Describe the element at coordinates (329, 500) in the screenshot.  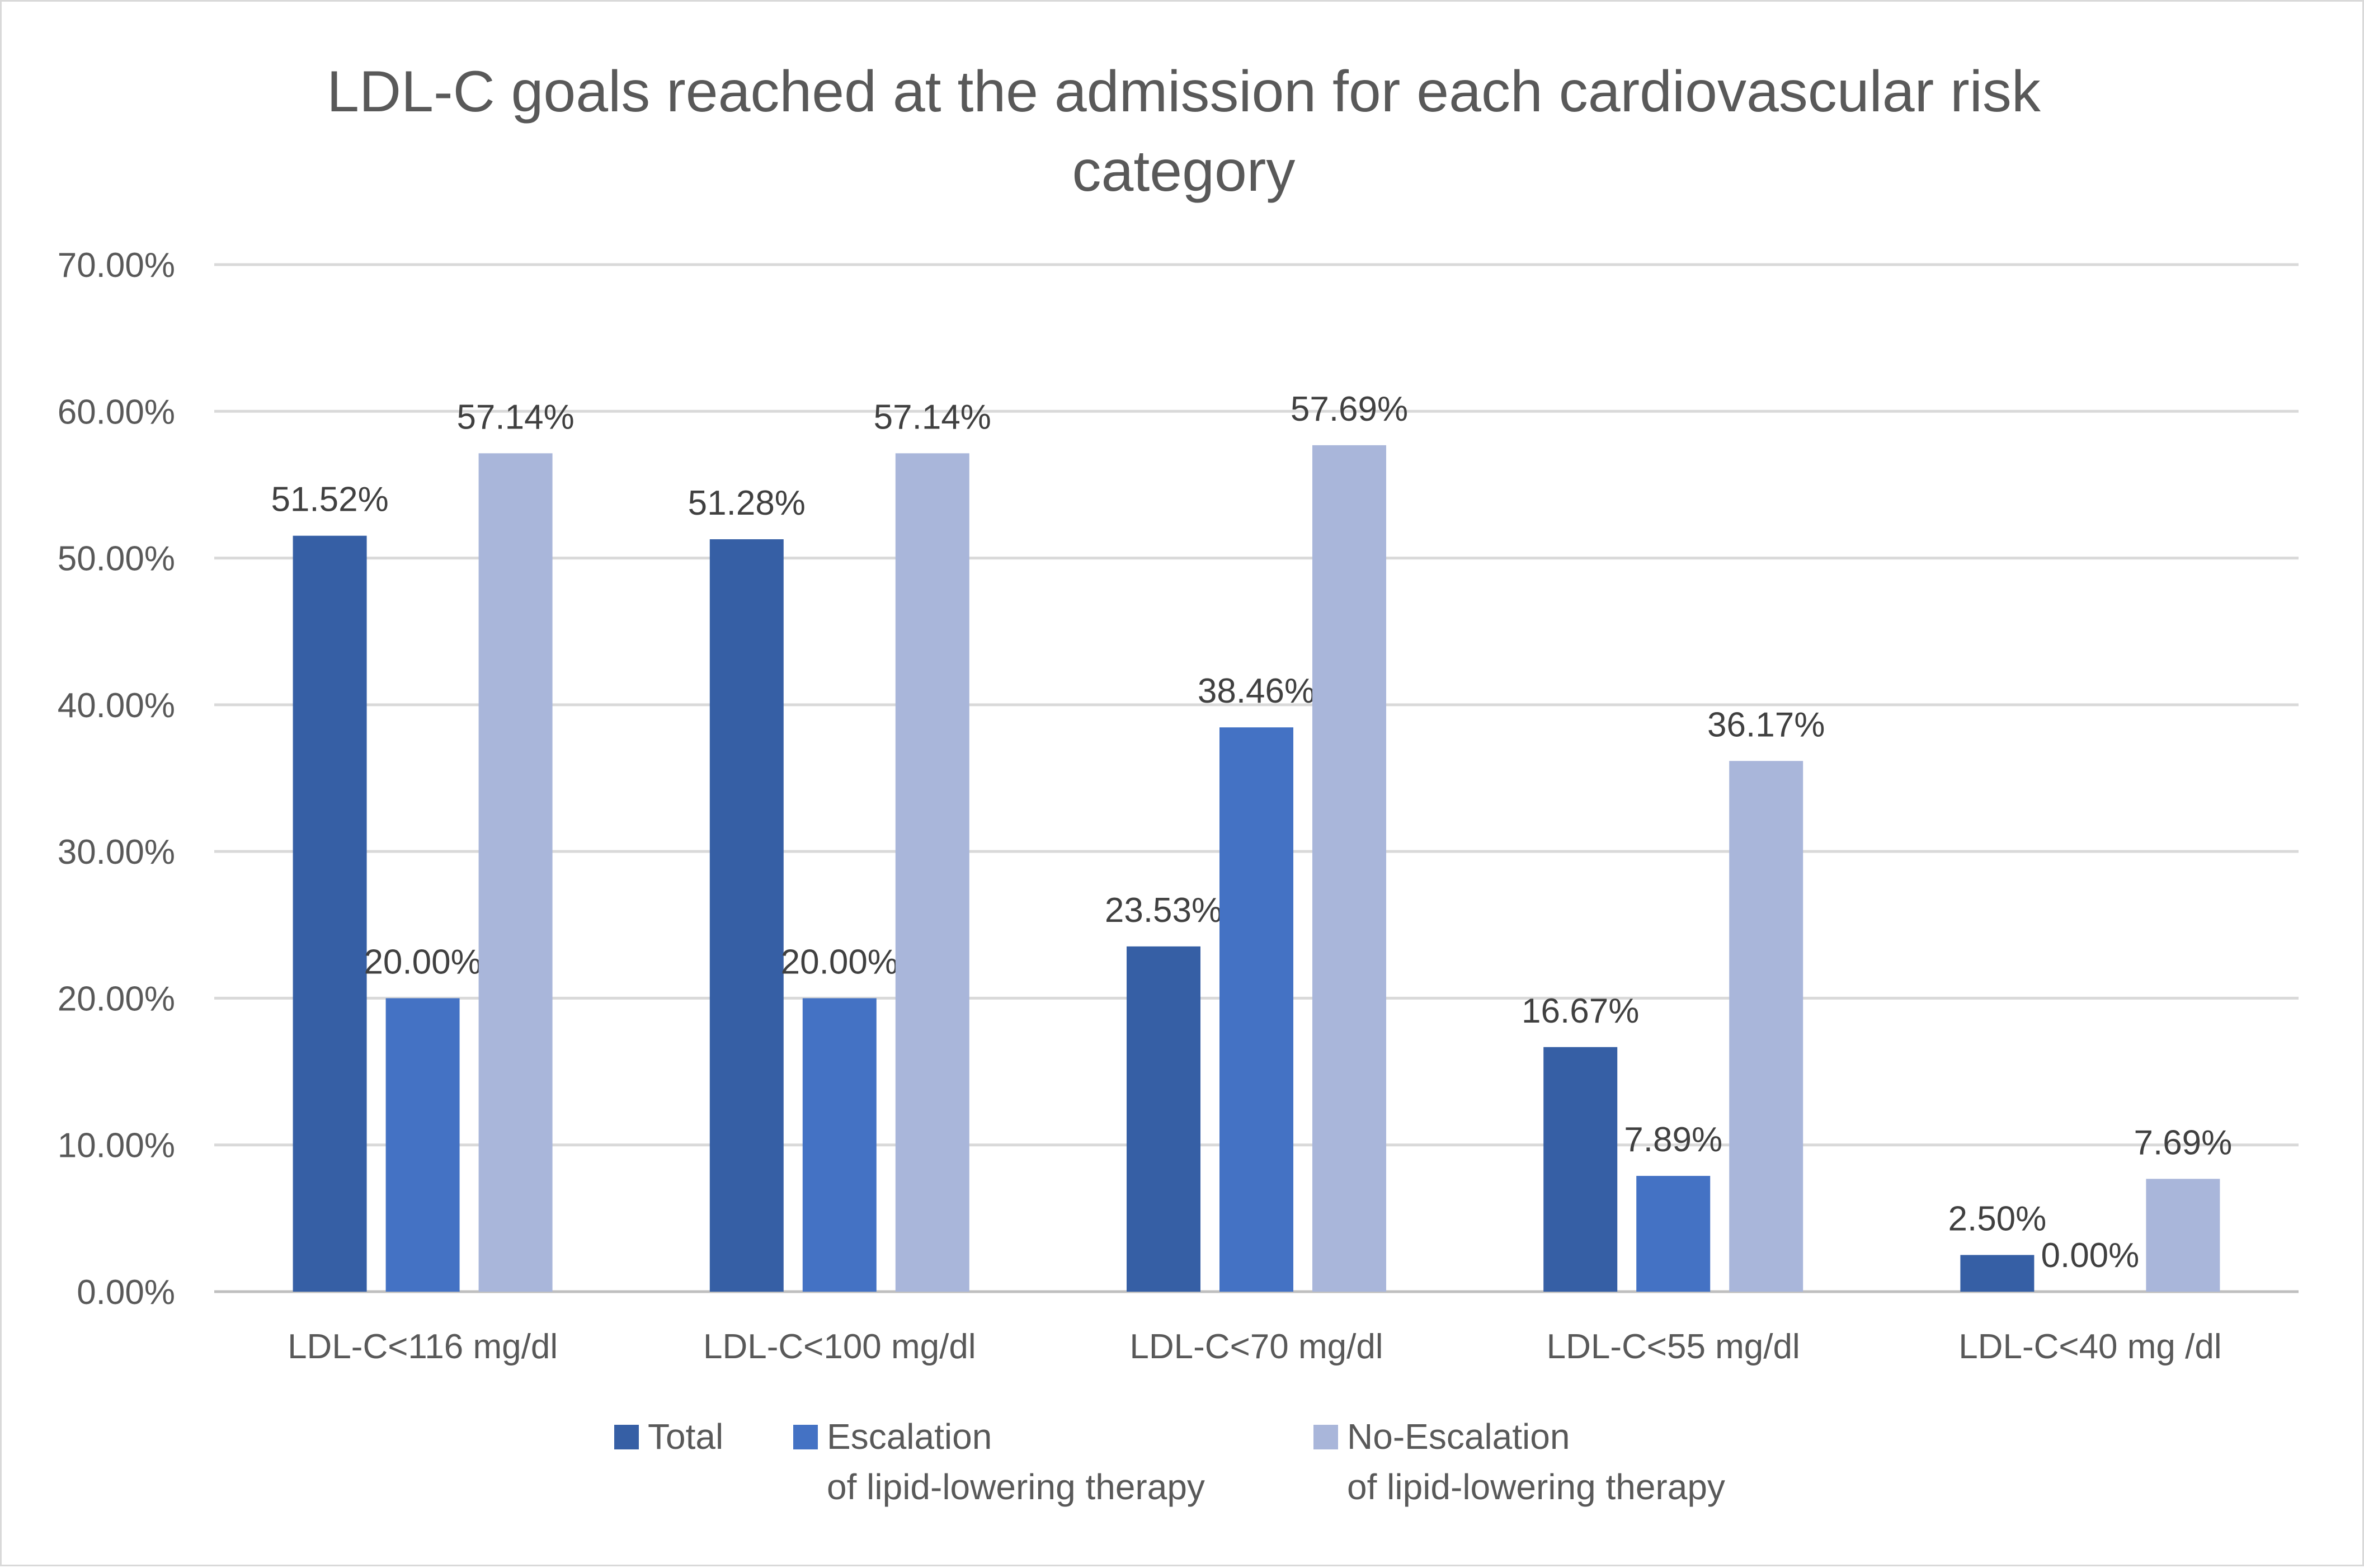
I see `data-label: 51.52%` at that location.